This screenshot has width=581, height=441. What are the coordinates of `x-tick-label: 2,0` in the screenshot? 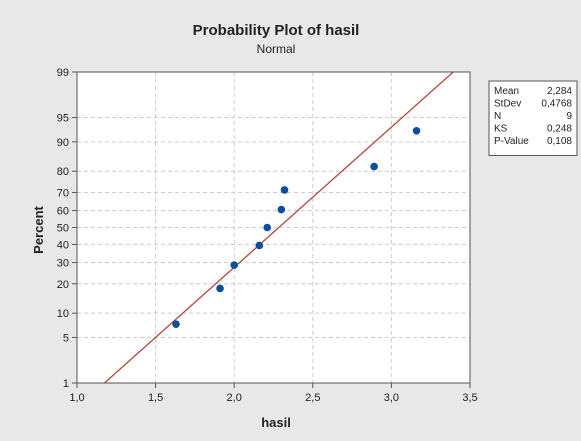 It's located at (234, 398).